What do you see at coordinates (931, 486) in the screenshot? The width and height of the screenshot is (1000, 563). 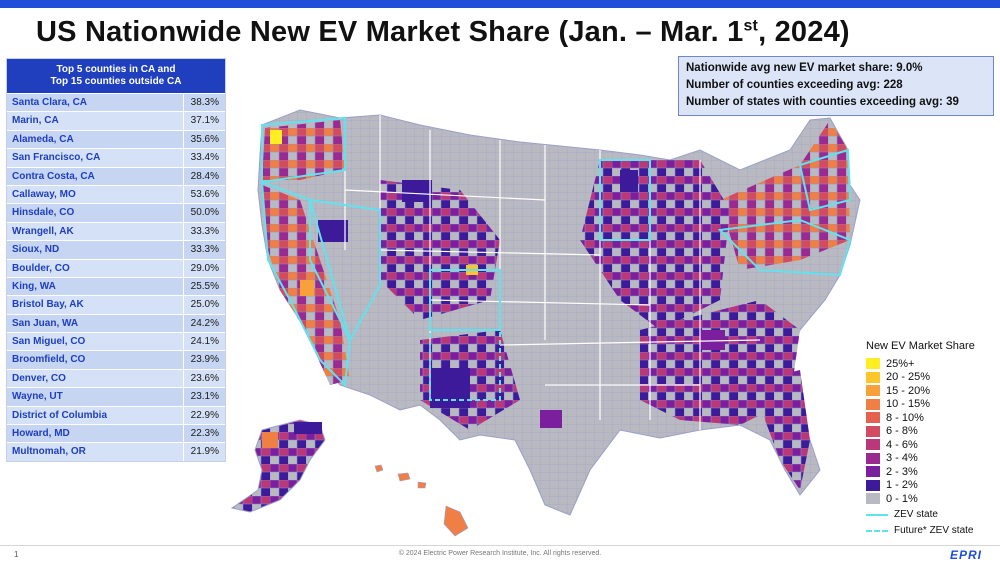 I see `legend-item: 1 - 2%` at bounding box center [931, 486].